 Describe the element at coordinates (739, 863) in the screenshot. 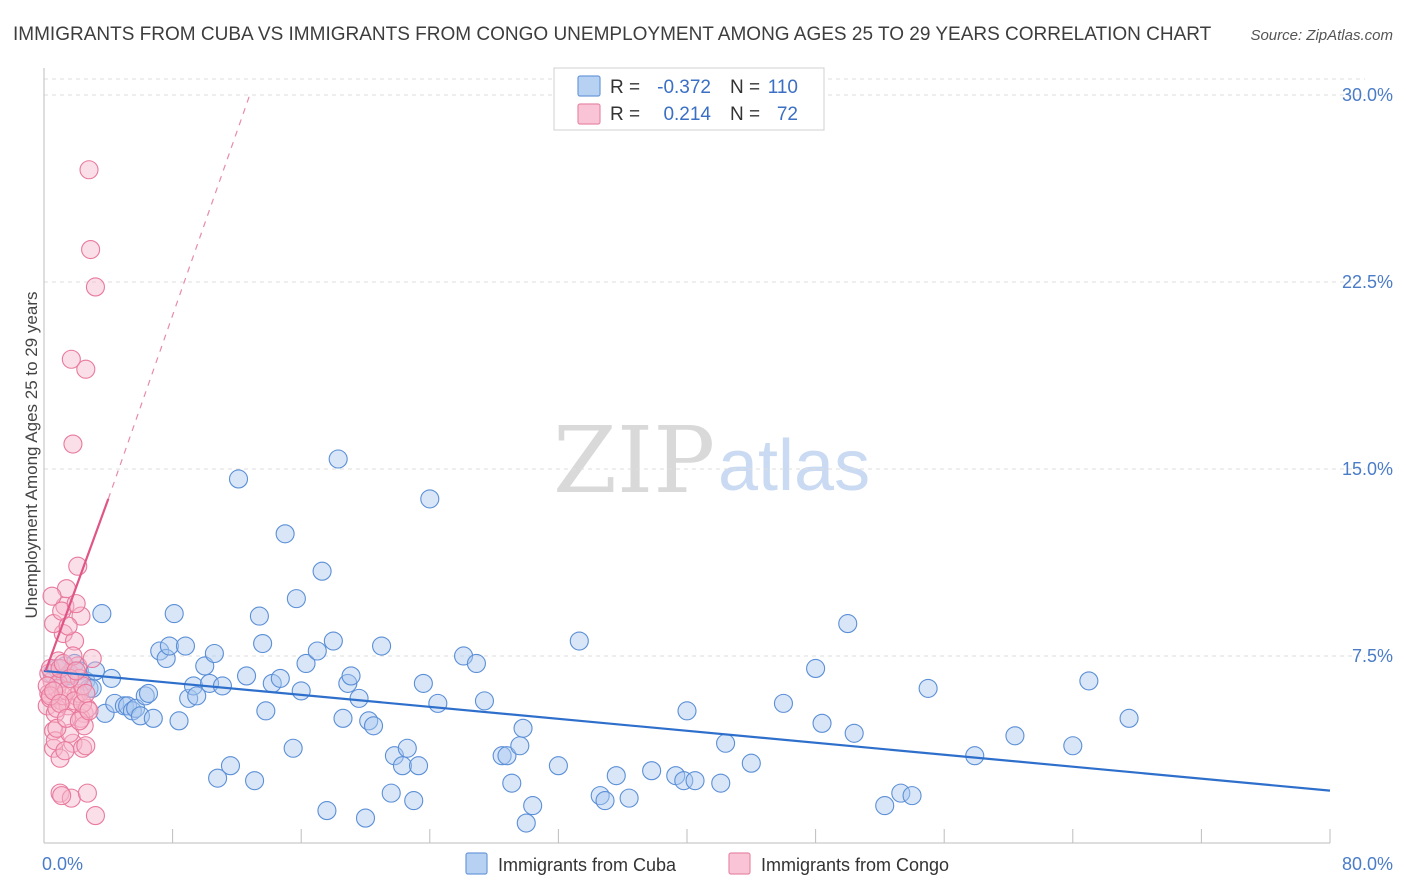

I see `series-legend-swatch-congo` at that location.